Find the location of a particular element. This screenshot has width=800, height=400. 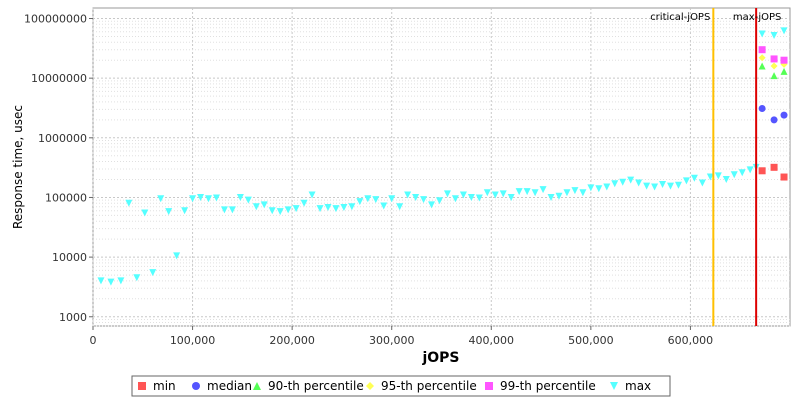

legend-label: max is located at coordinates (638, 386).